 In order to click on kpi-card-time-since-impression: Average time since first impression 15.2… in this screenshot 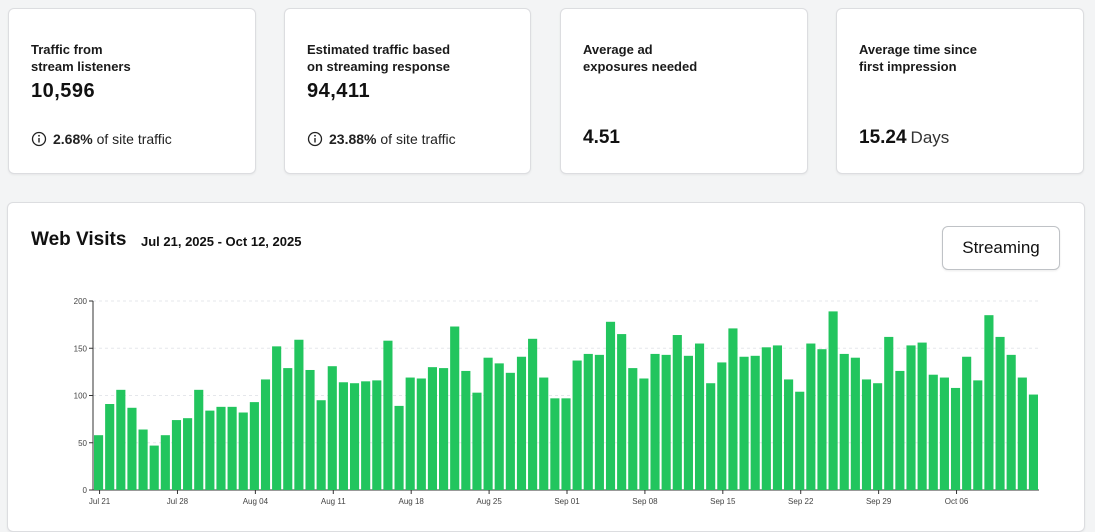, I will do `click(960, 91)`.